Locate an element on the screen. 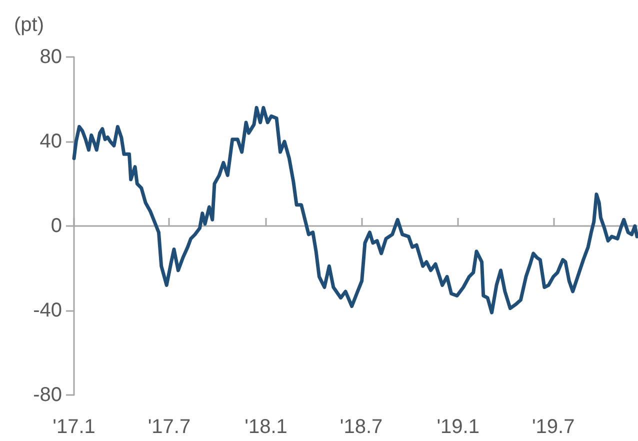 The width and height of the screenshot is (638, 441). y-tick-label: 80 is located at coordinates (51, 57).